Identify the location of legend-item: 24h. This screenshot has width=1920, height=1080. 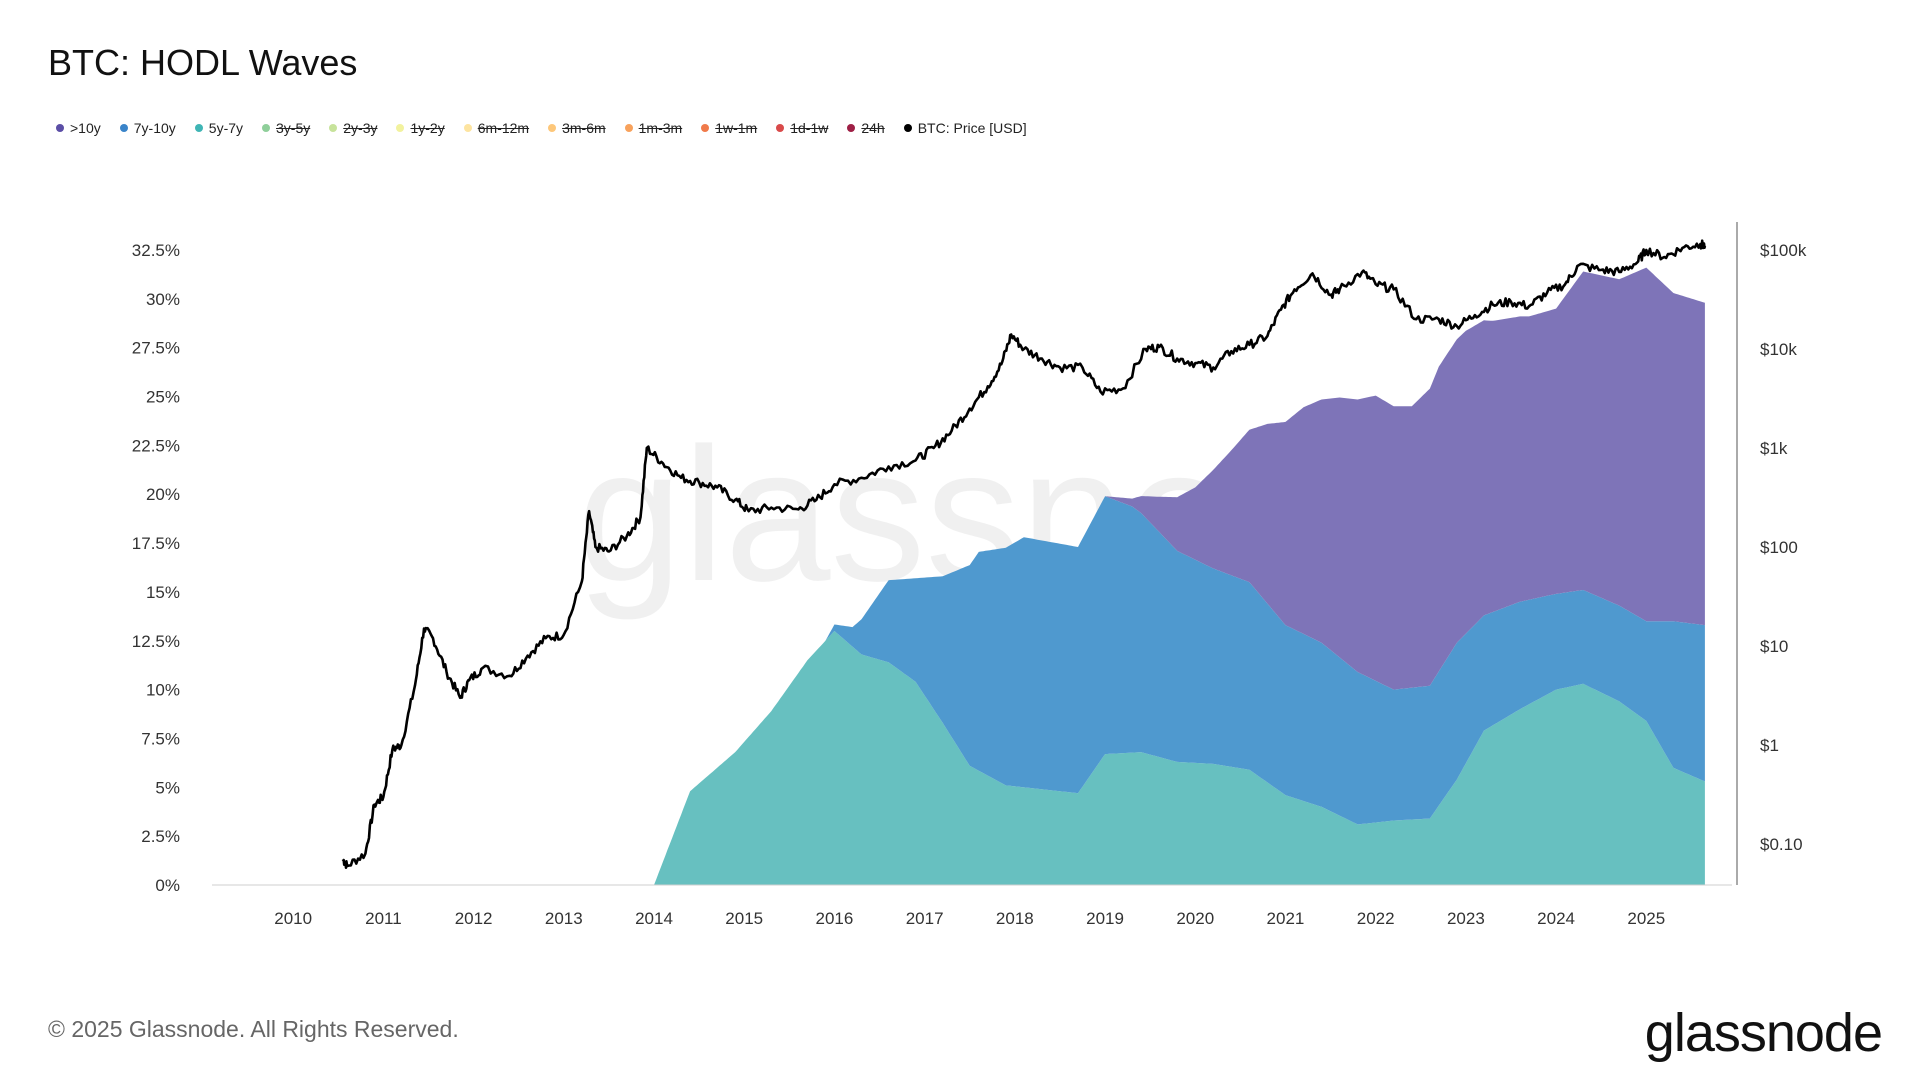
(866, 128).